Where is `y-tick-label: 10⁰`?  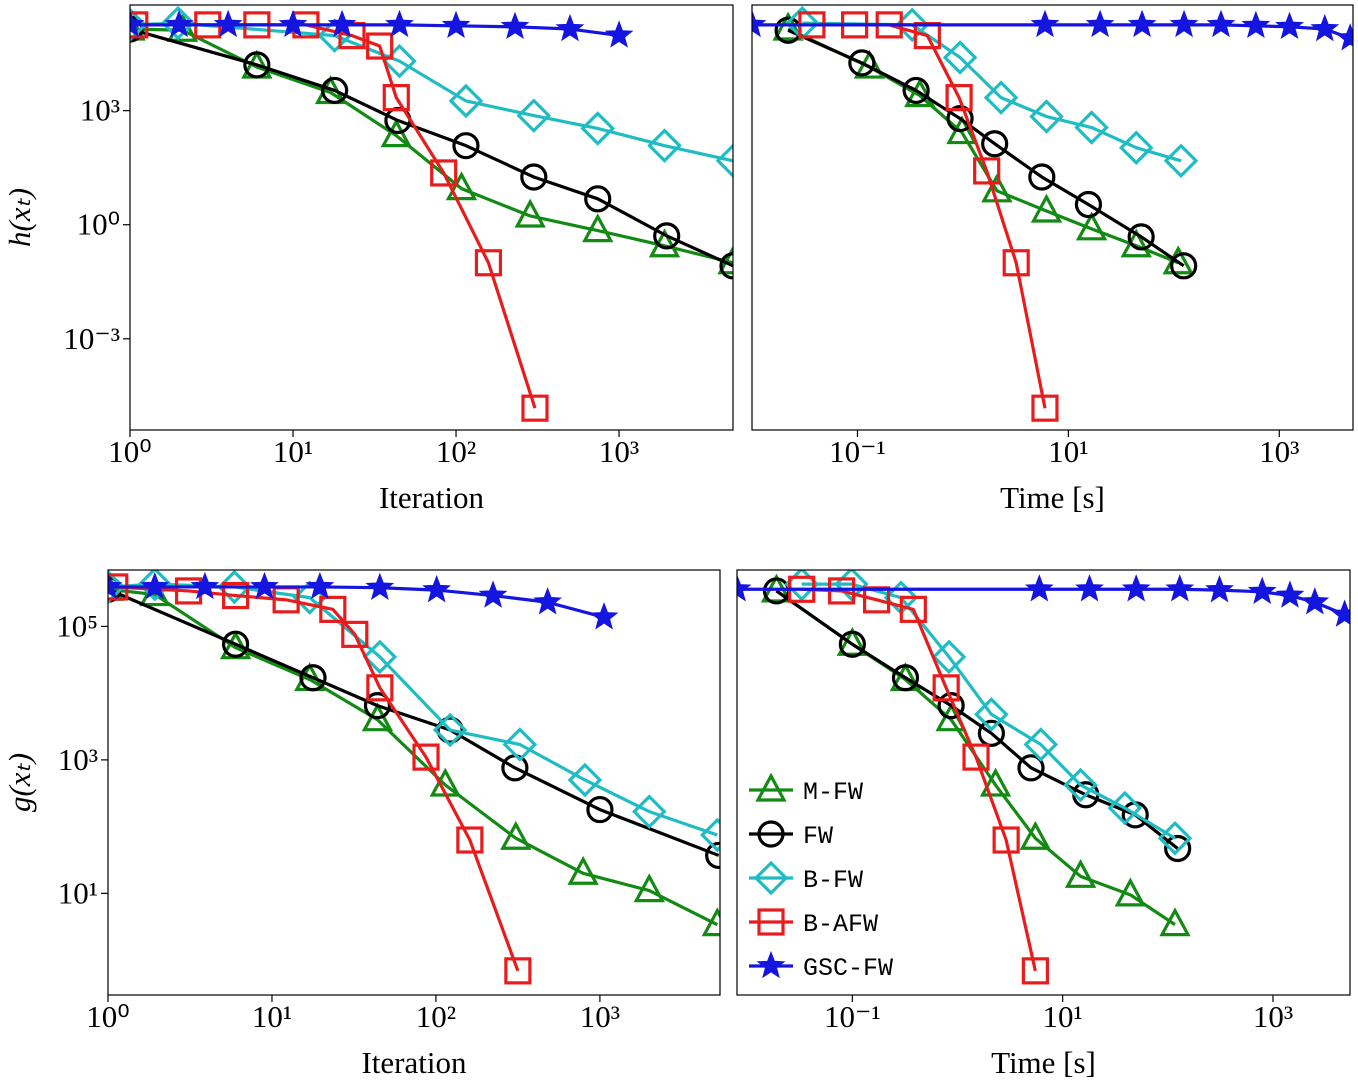 y-tick-label: 10⁰ is located at coordinates (98, 224).